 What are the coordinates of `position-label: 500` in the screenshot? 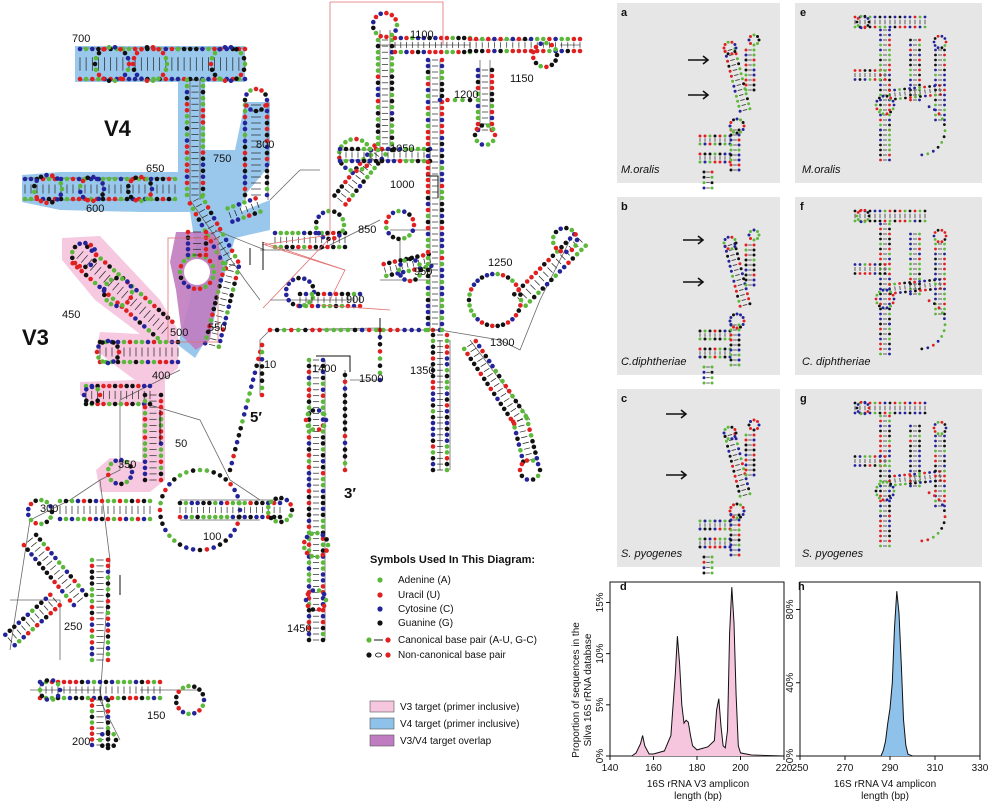 It's located at (179, 333).